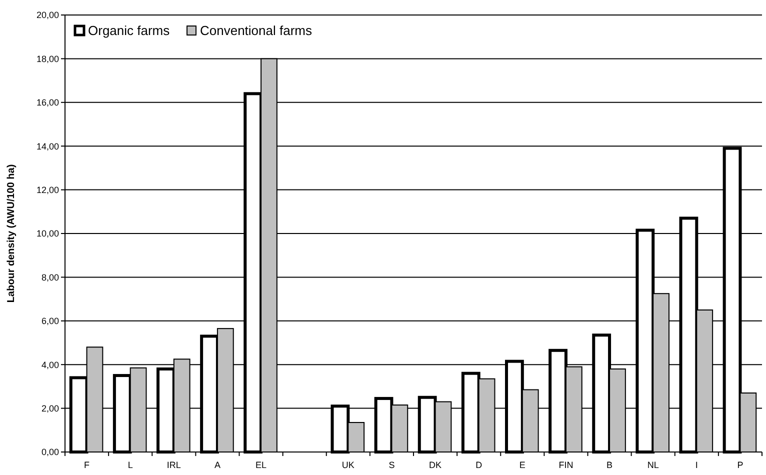  Describe the element at coordinates (47, 103) in the screenshot. I see `y-tick-label: 16,00` at that location.